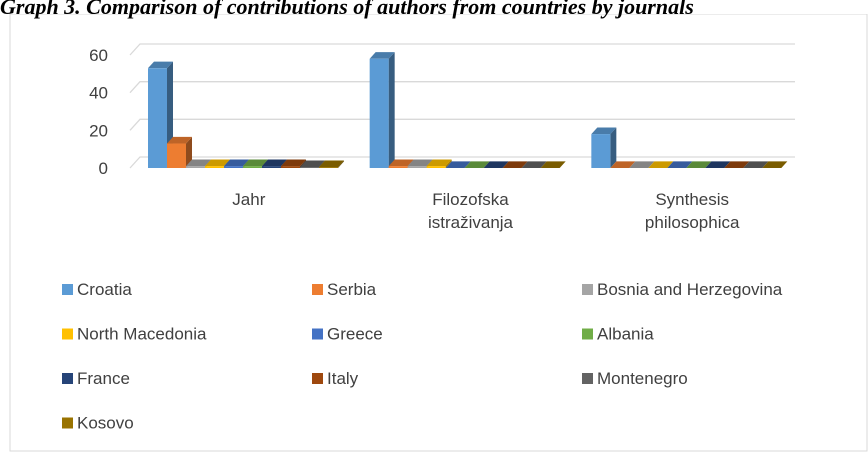  Describe the element at coordinates (355, 334) in the screenshot. I see `legend-label: Greece` at that location.